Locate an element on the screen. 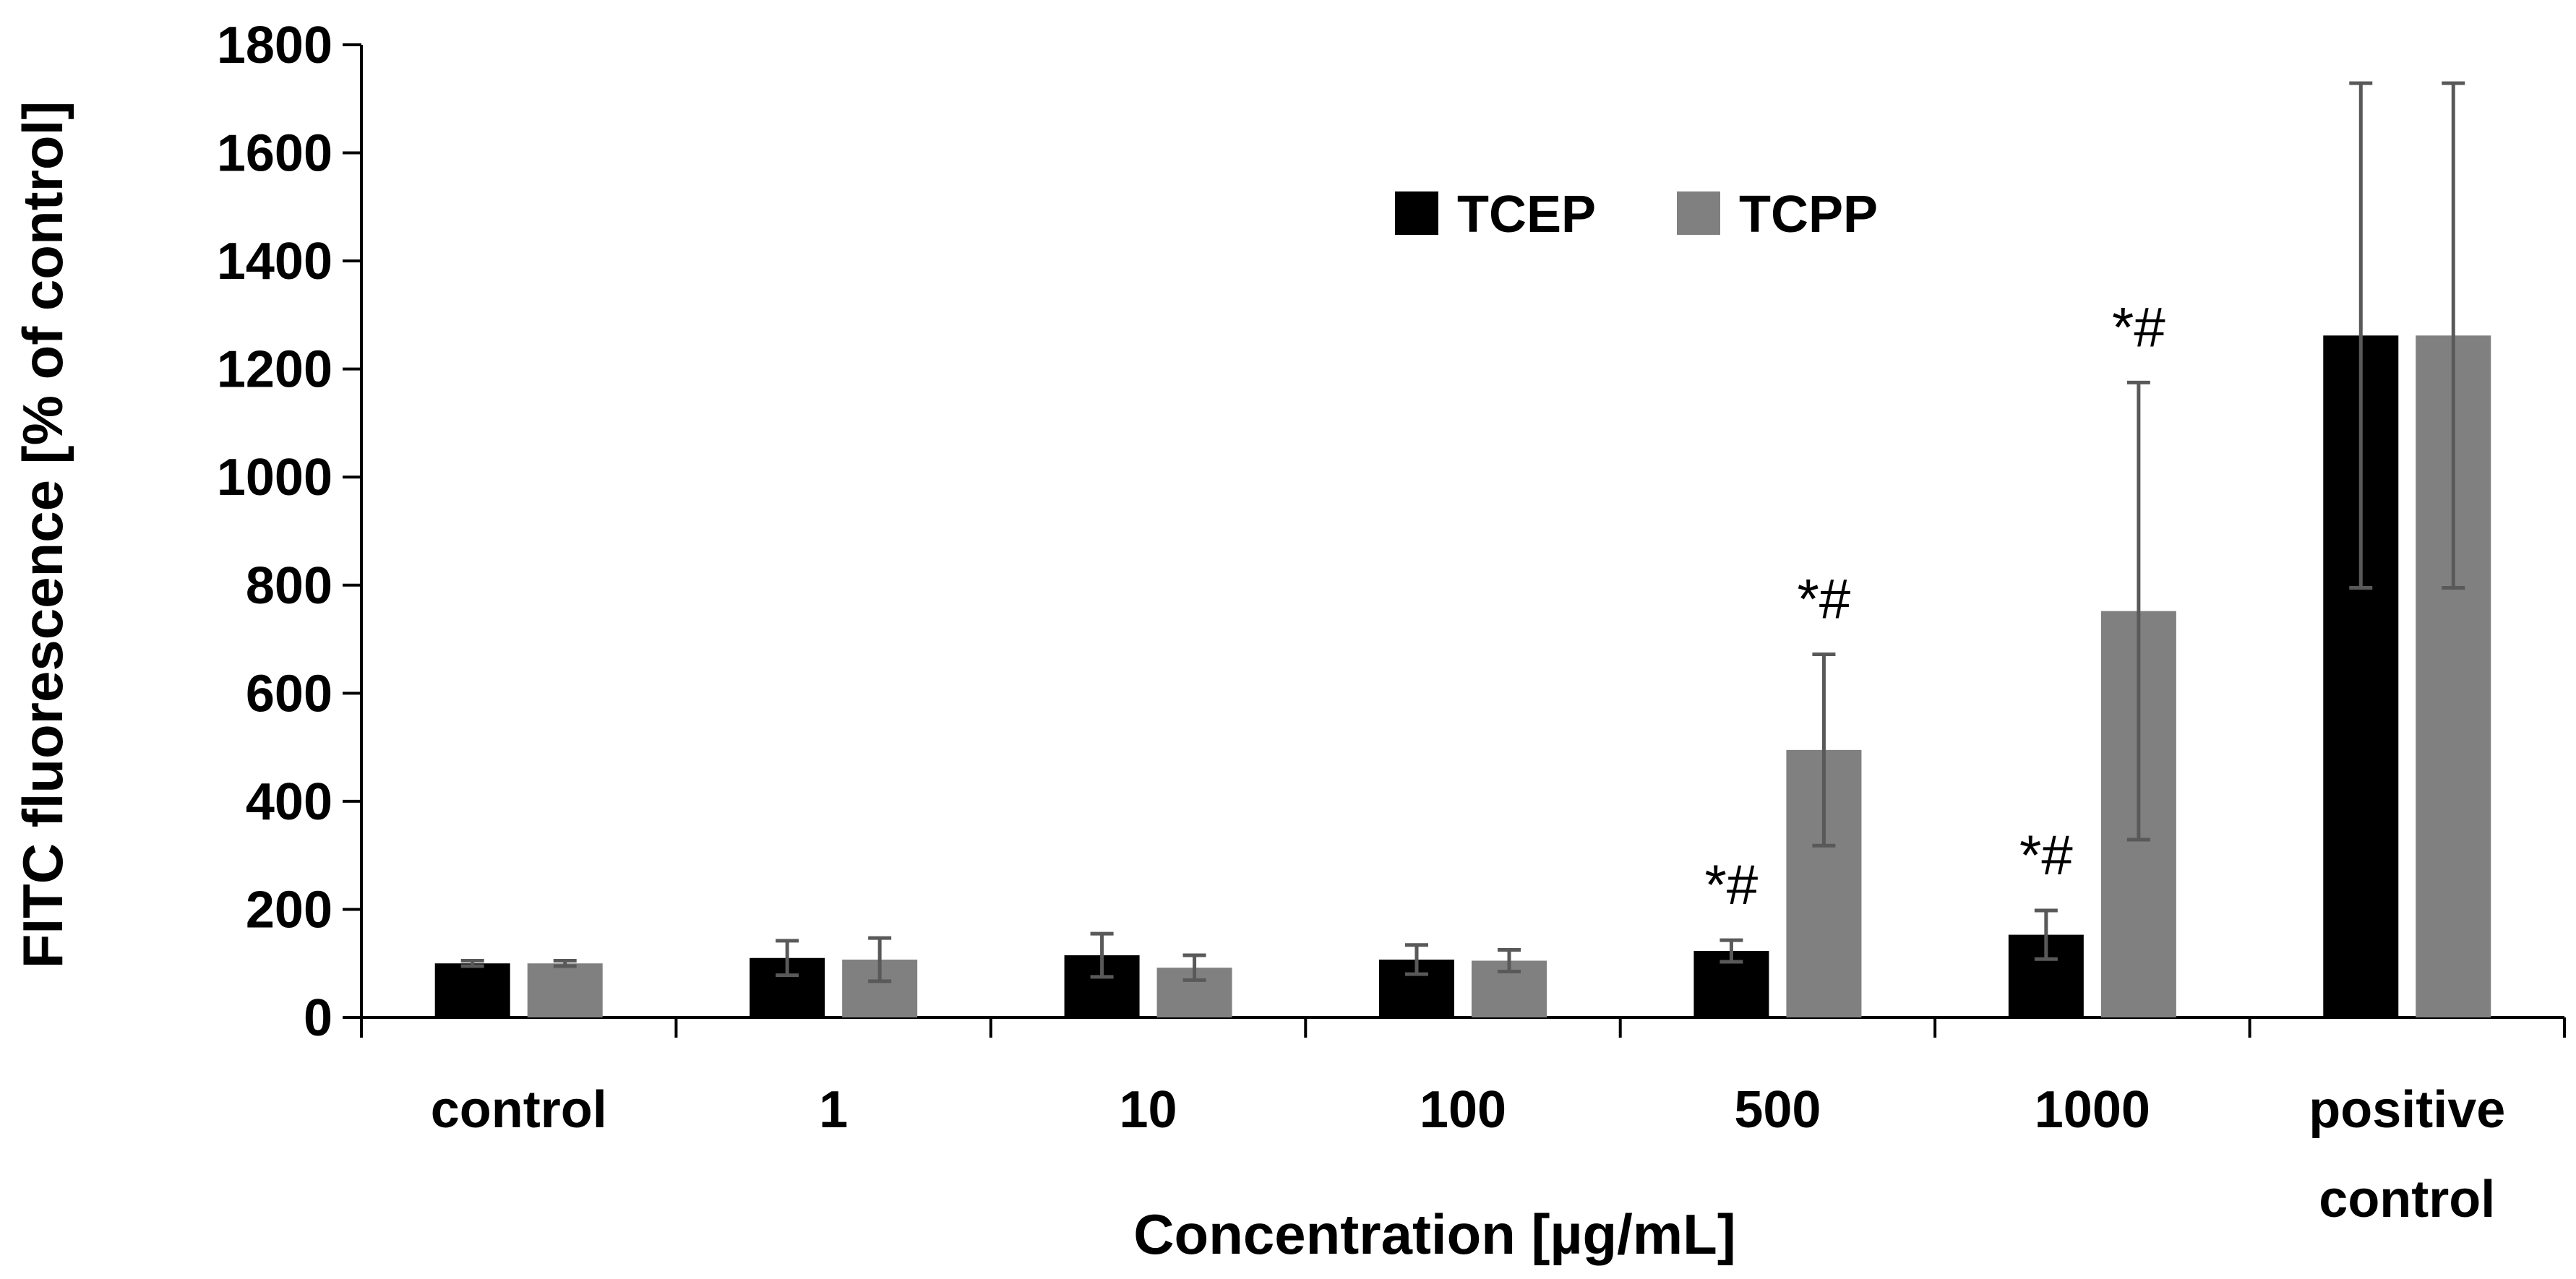  y-tick-label: 1400 is located at coordinates (275, 261).